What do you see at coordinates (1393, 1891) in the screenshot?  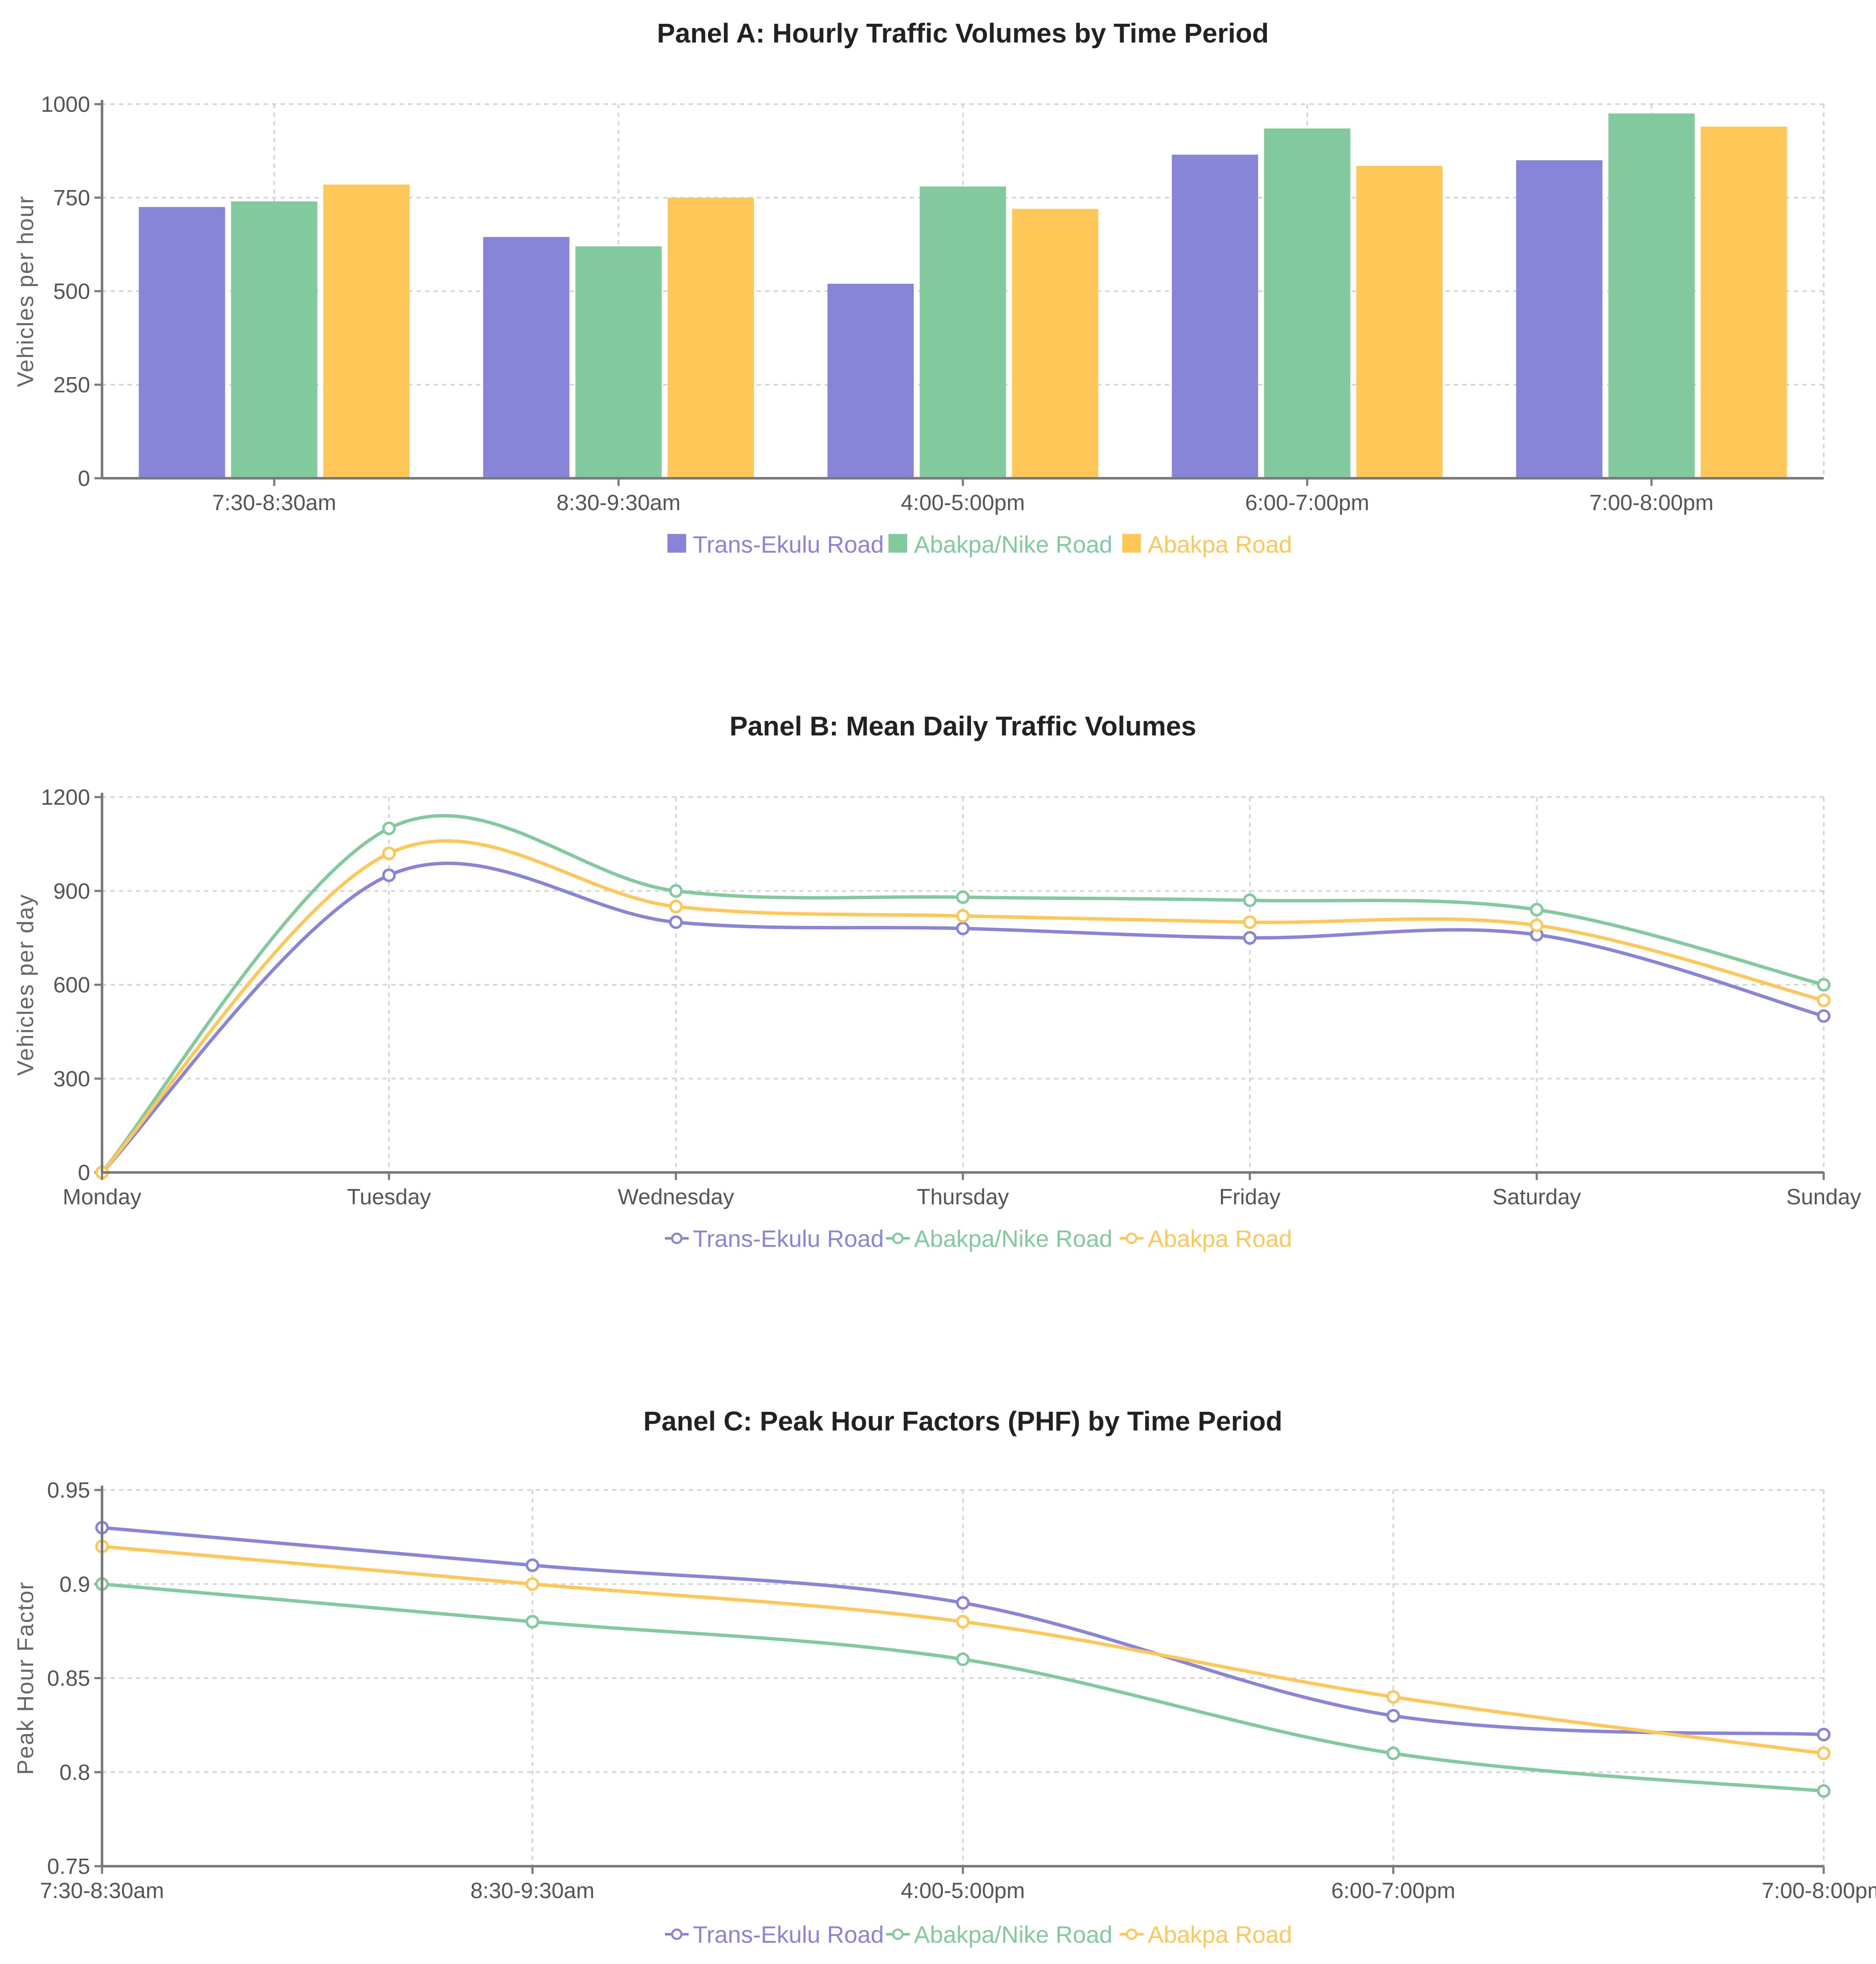 I see `x-tick-label: 6:00-7:00pm` at bounding box center [1393, 1891].